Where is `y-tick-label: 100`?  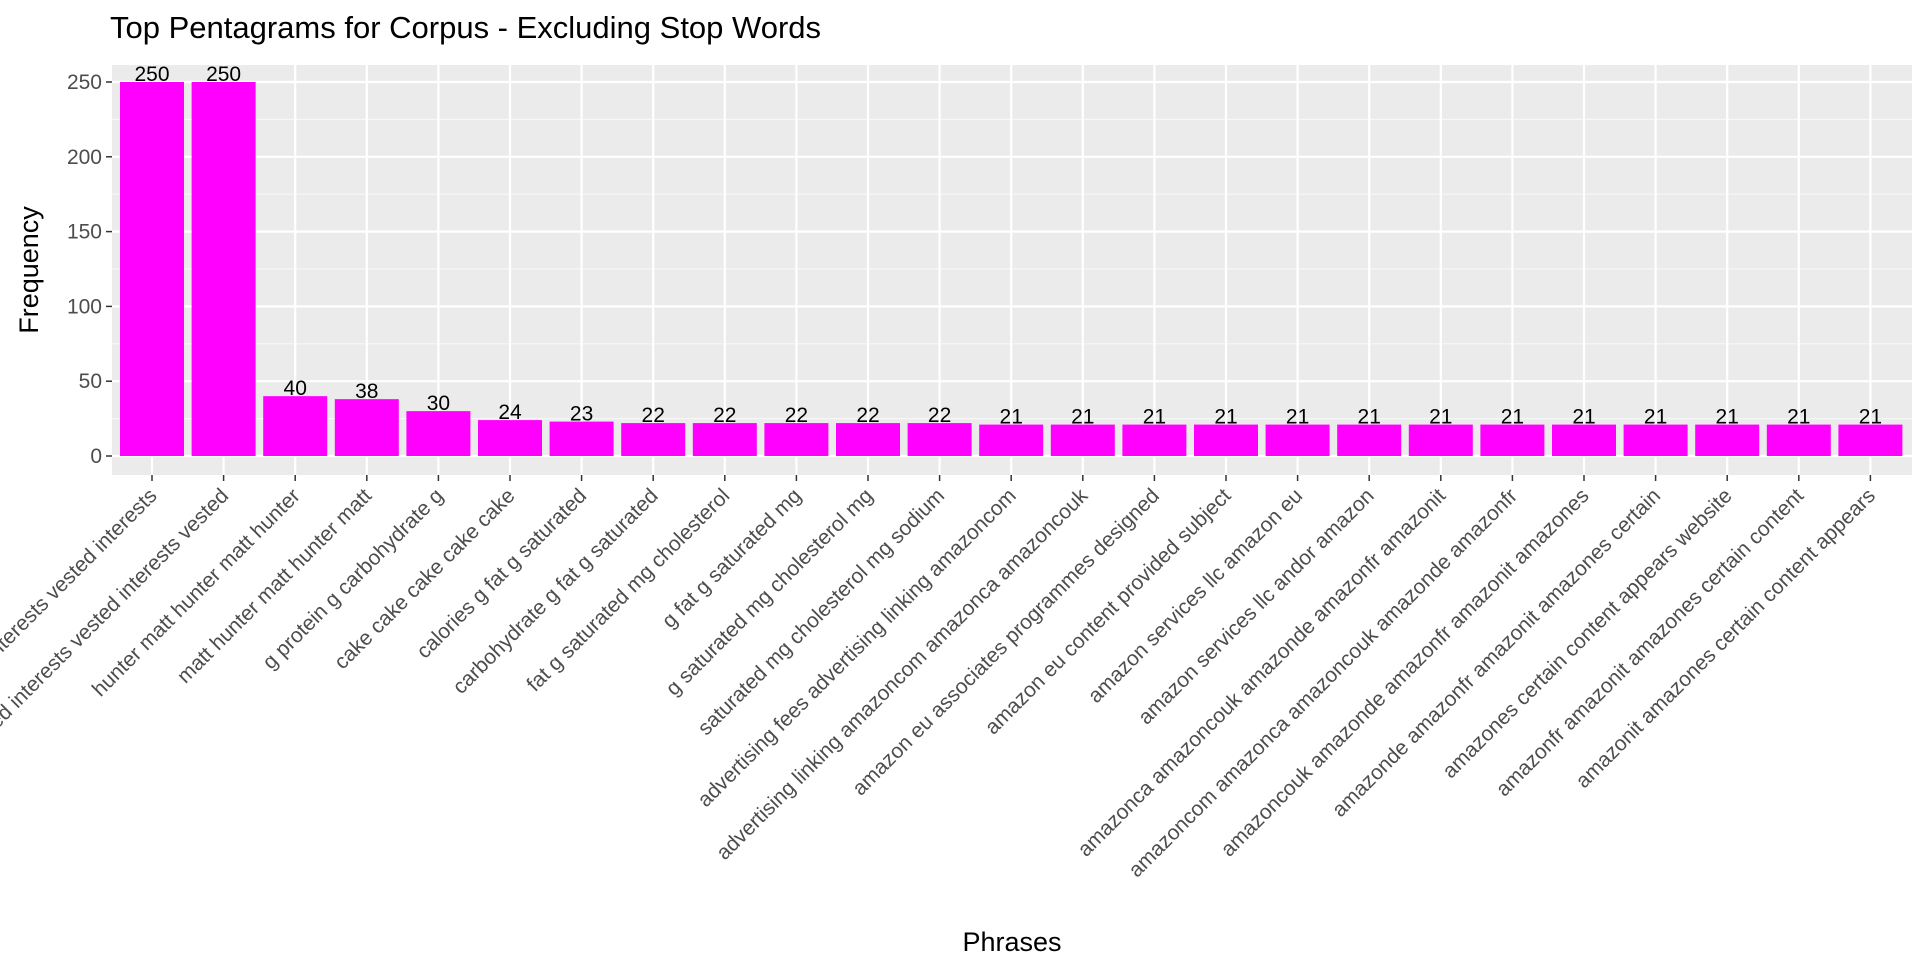 y-tick-label: 100 is located at coordinates (84, 306).